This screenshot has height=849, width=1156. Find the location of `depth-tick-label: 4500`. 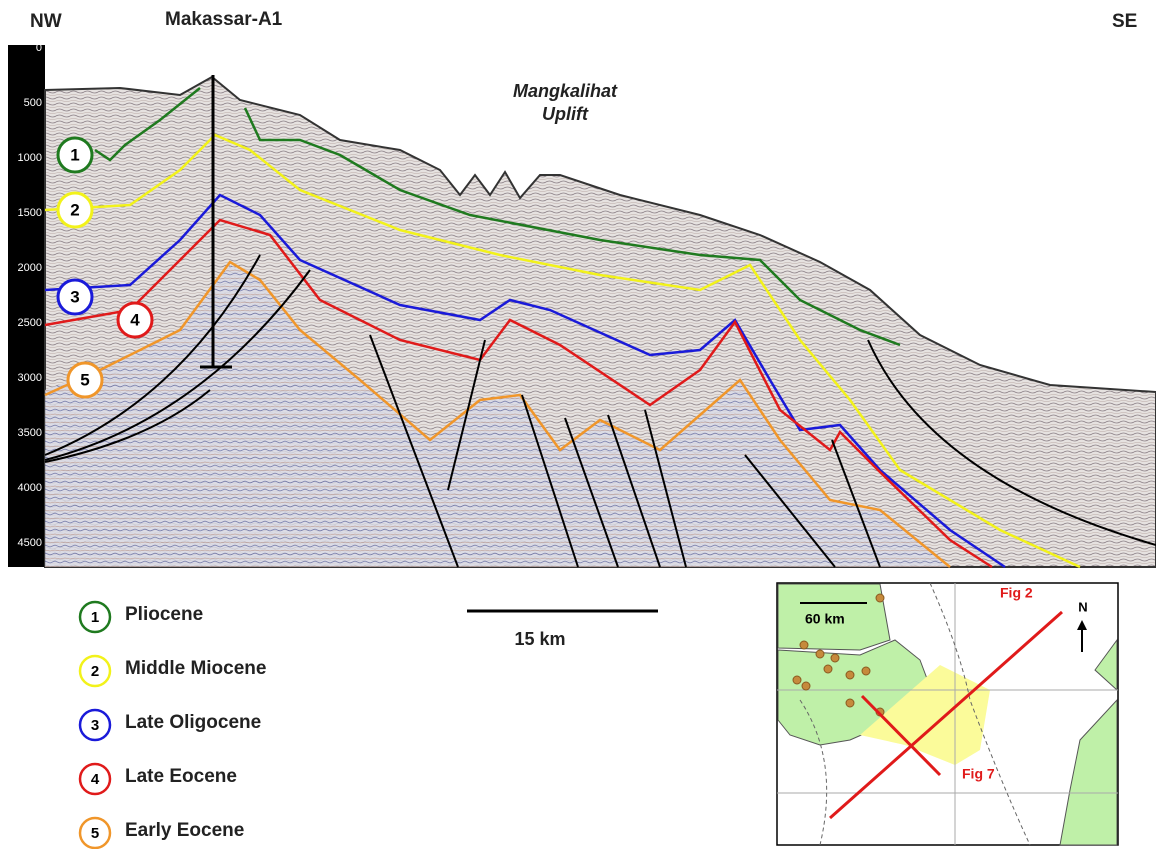

depth-tick-label: 4500 is located at coordinates (30, 543).